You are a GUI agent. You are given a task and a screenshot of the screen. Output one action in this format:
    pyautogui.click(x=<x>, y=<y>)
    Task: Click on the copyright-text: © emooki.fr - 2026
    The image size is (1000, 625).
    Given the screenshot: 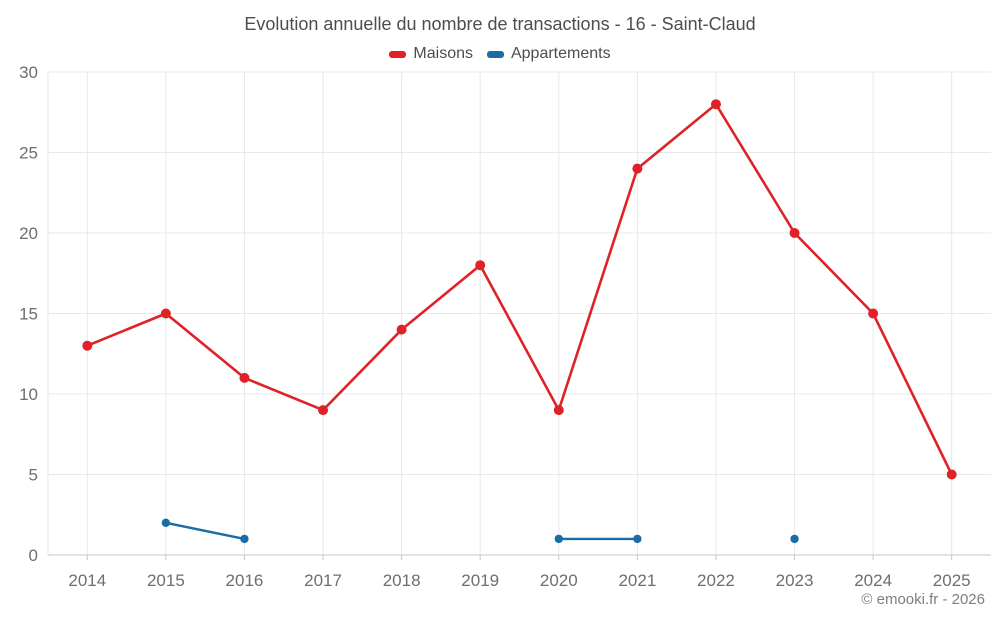 What is the action you would take?
    pyautogui.click(x=923, y=599)
    